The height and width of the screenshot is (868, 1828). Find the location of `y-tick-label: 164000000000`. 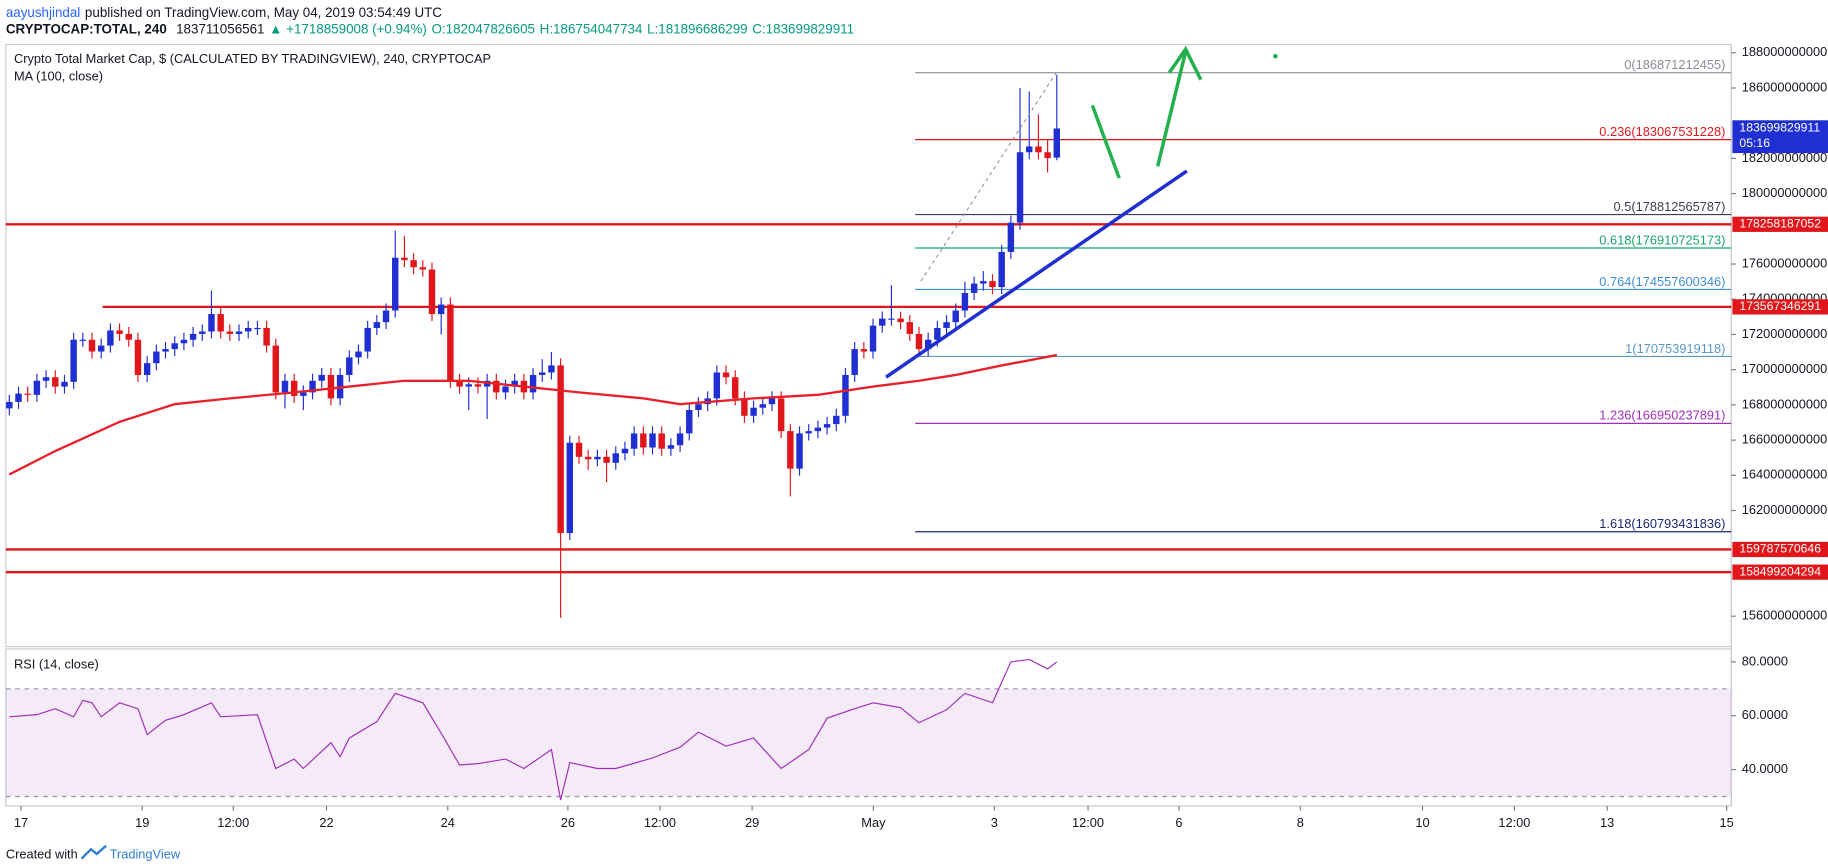

y-tick-label: 164000000000 is located at coordinates (1785, 474).